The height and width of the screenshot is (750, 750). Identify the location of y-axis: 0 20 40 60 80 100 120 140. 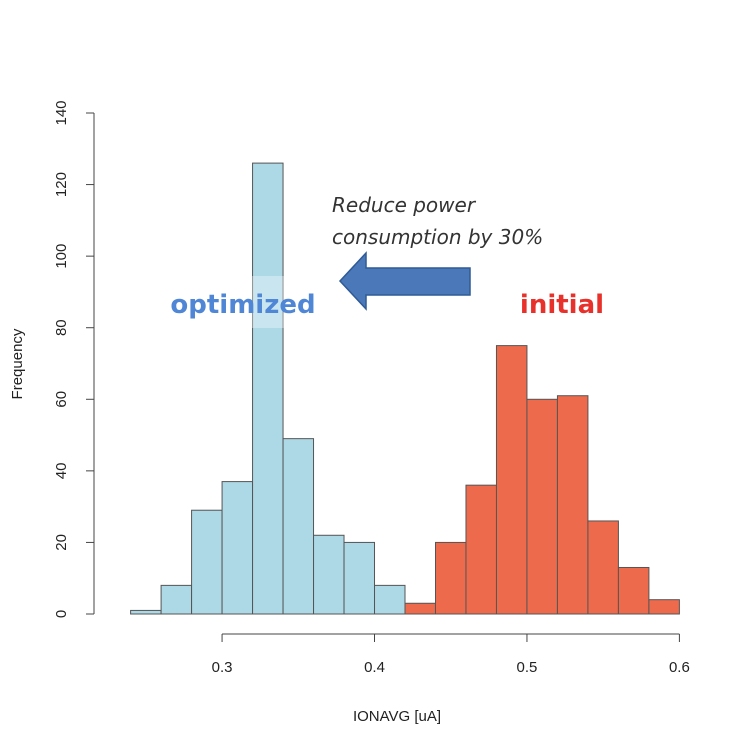
(74, 359).